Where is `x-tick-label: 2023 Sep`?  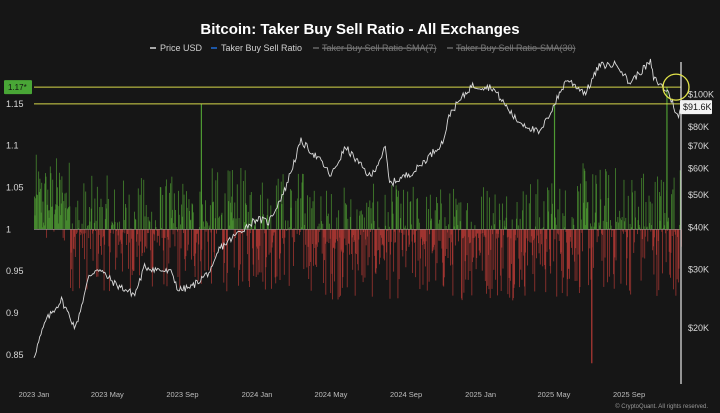 x-tick-label: 2023 Sep is located at coordinates (182, 394).